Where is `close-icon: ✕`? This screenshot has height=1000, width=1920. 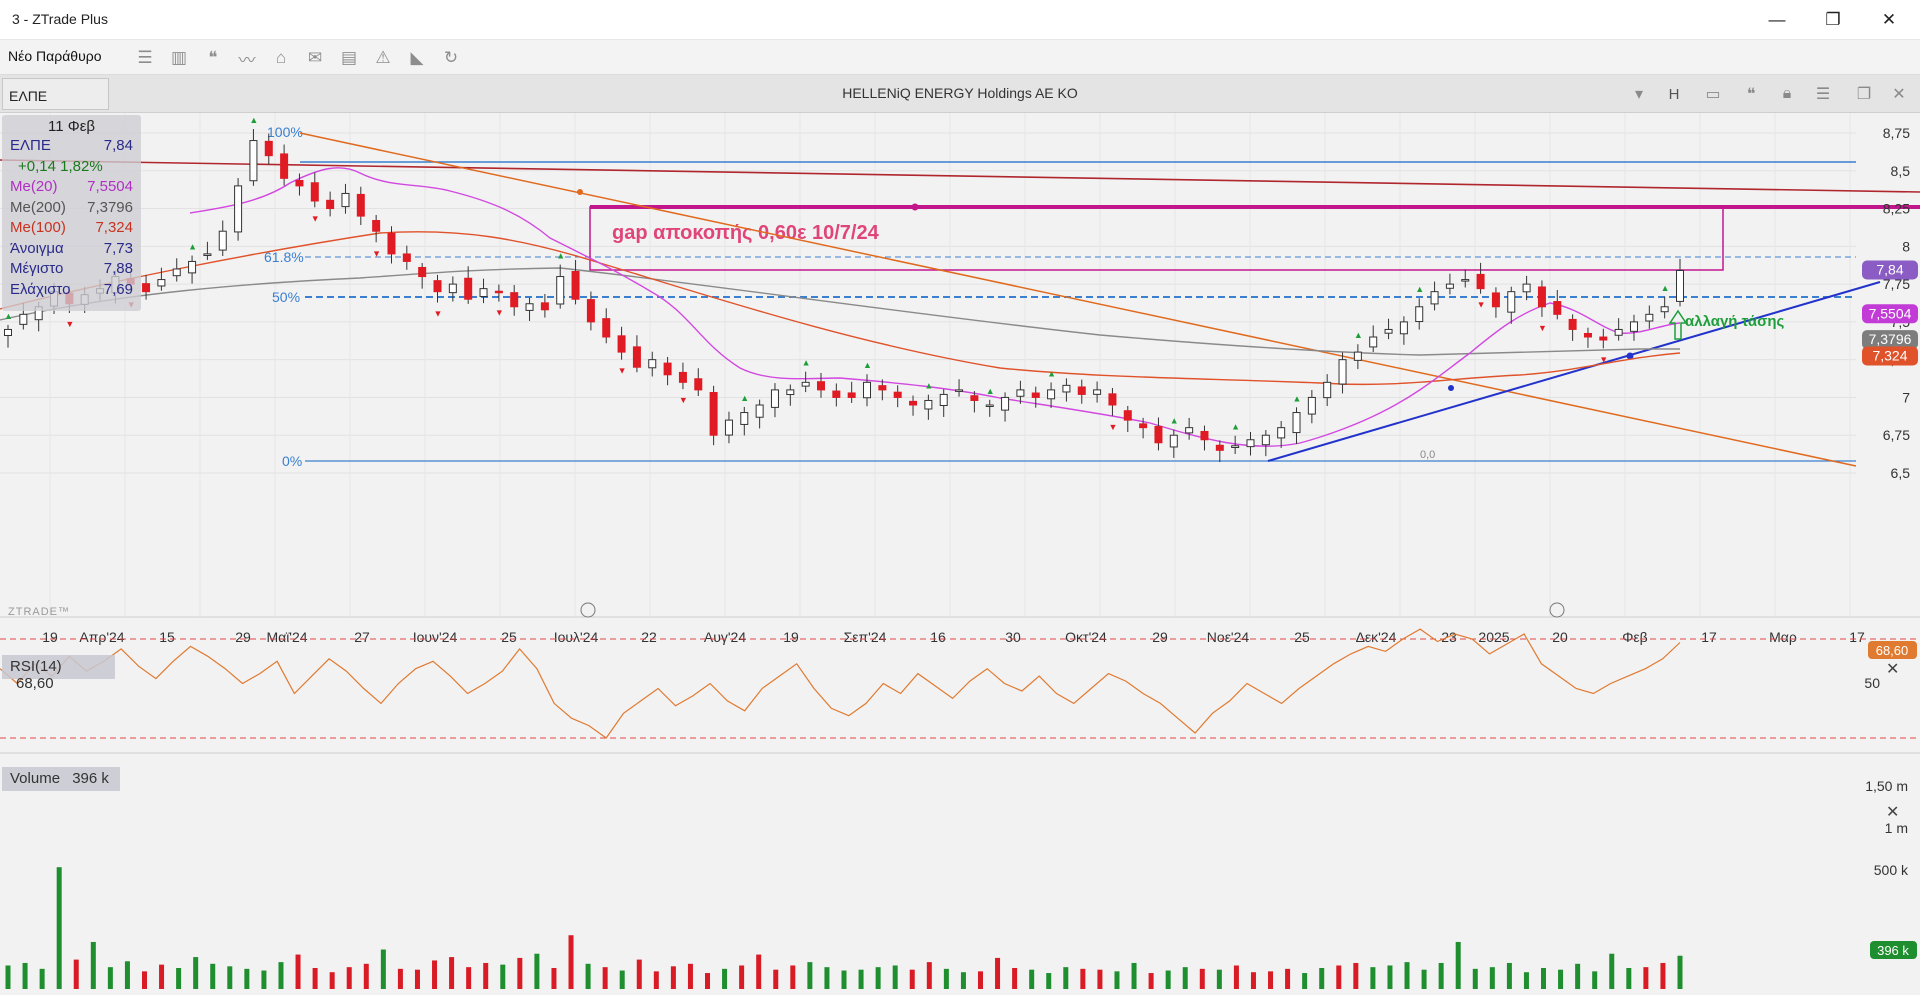
close-icon: ✕ is located at coordinates (1889, 19).